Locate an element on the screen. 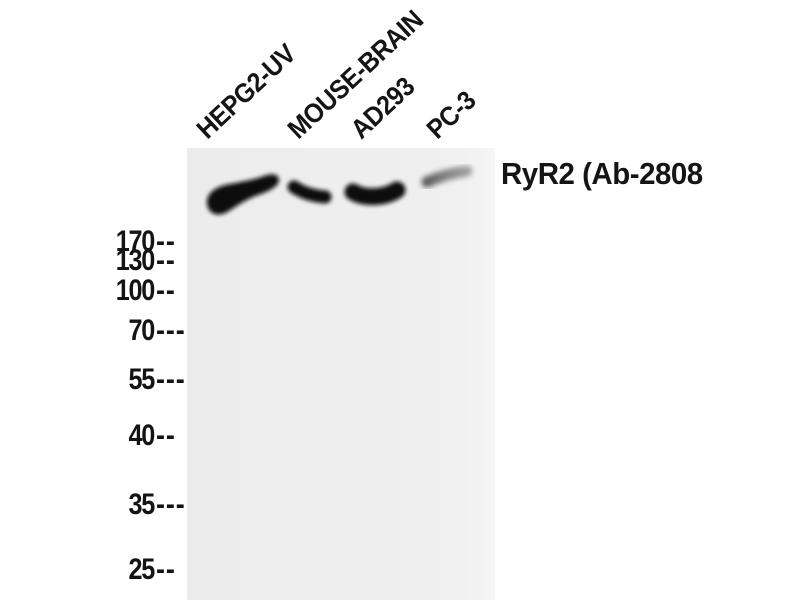 The width and height of the screenshot is (800, 600). mw-value: 25 is located at coordinates (141, 569).